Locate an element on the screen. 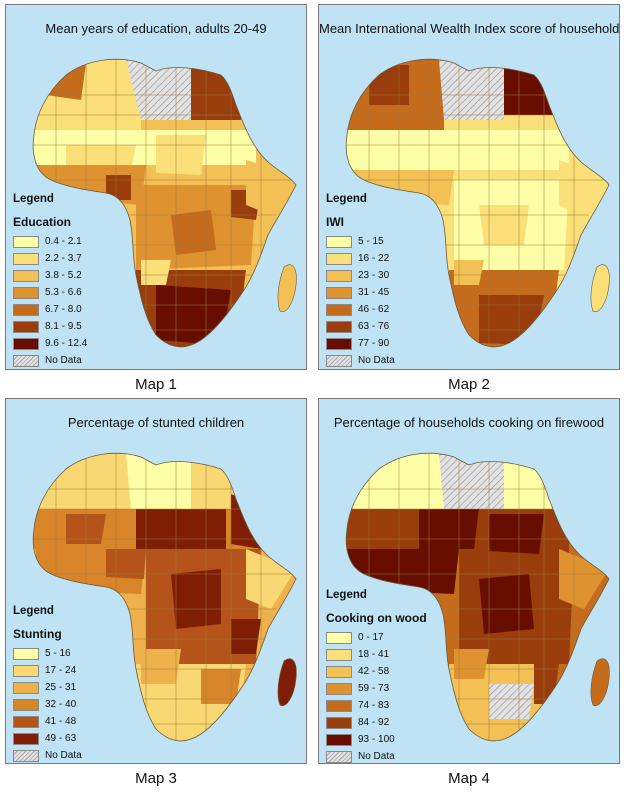 This screenshot has width=628, height=800. legend-class-label: 23 - 30 is located at coordinates (374, 275).